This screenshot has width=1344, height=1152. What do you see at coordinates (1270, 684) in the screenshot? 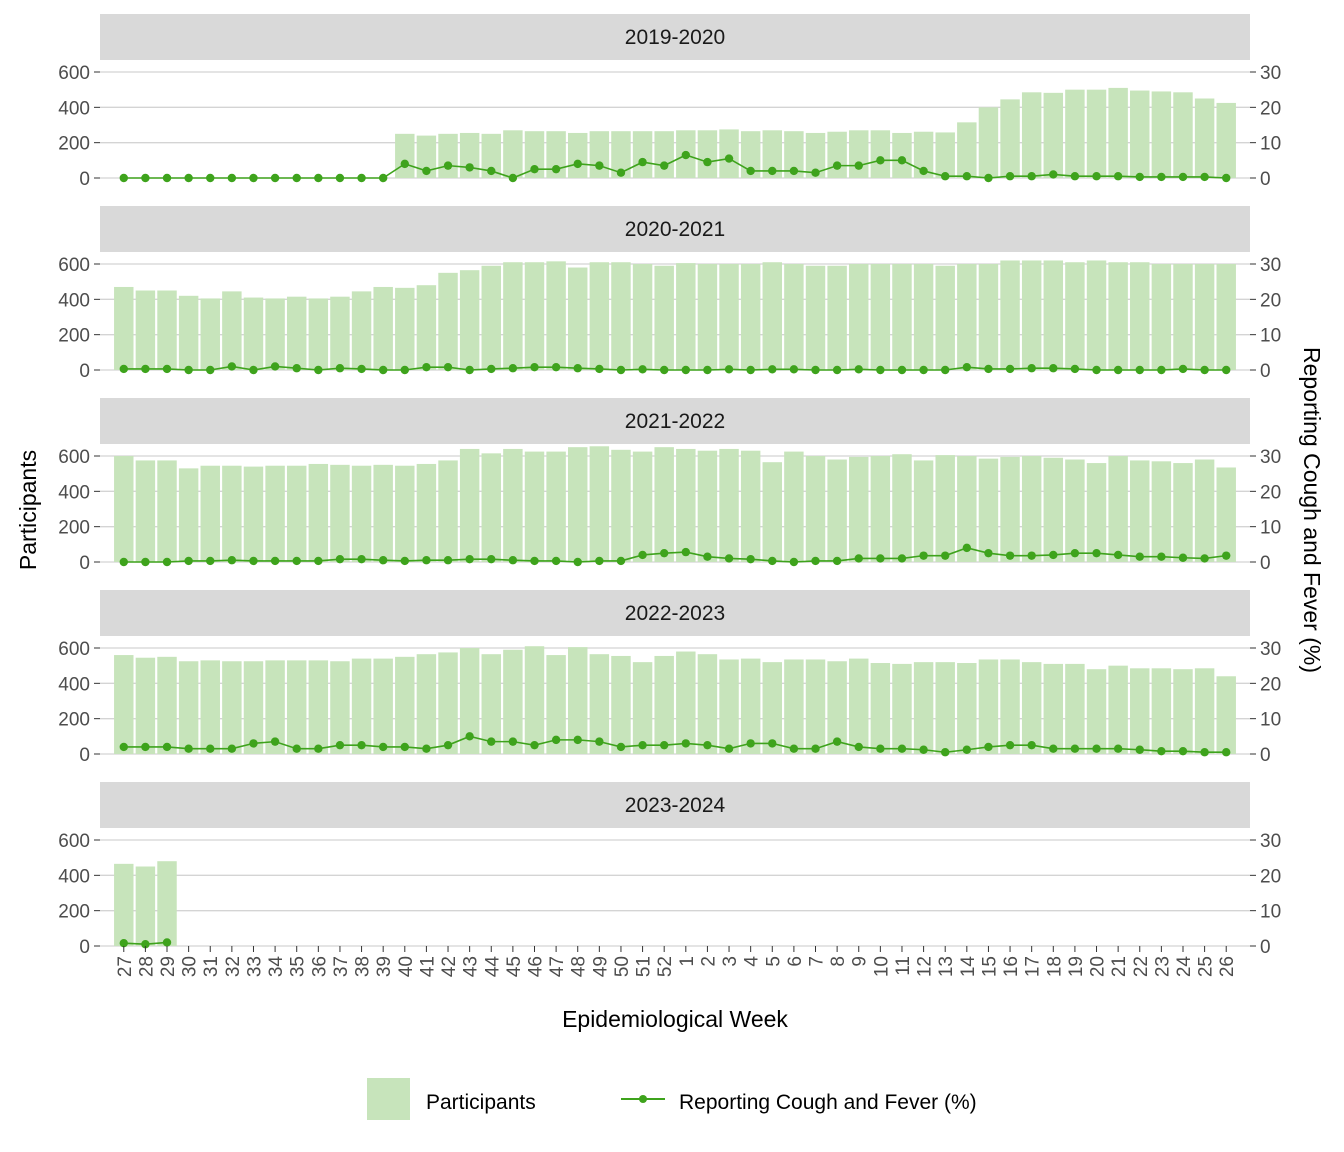
I see `y2-tick-label: 20` at bounding box center [1270, 684].